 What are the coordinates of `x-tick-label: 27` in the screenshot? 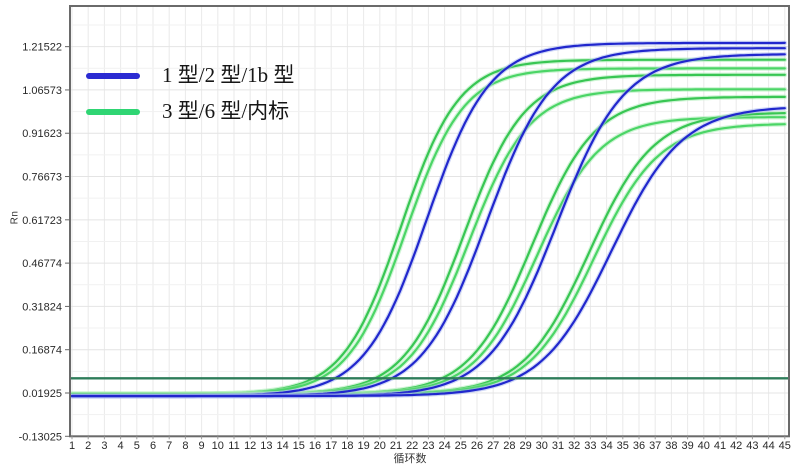 It's located at (493, 446).